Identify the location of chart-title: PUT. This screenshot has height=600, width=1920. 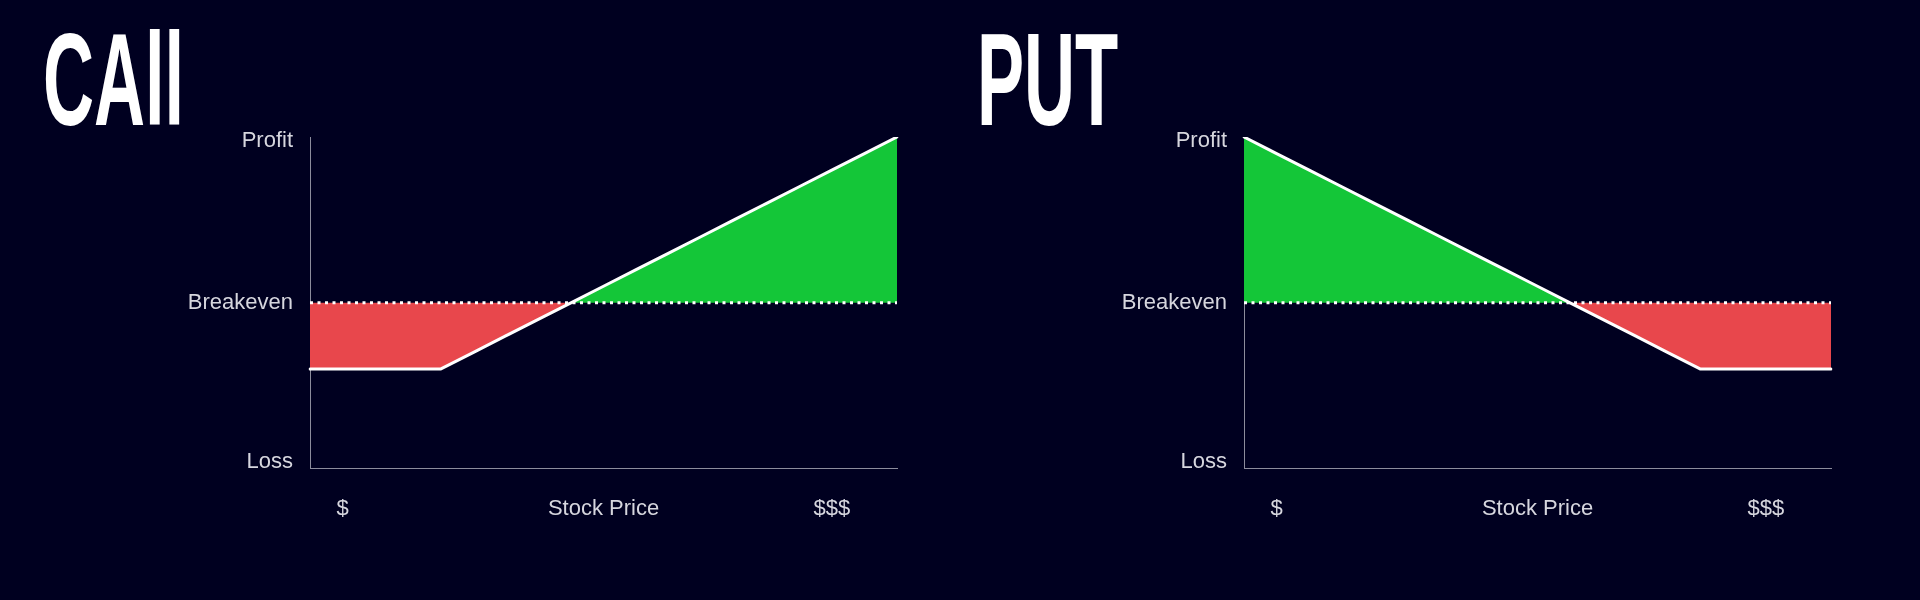
(1048, 79).